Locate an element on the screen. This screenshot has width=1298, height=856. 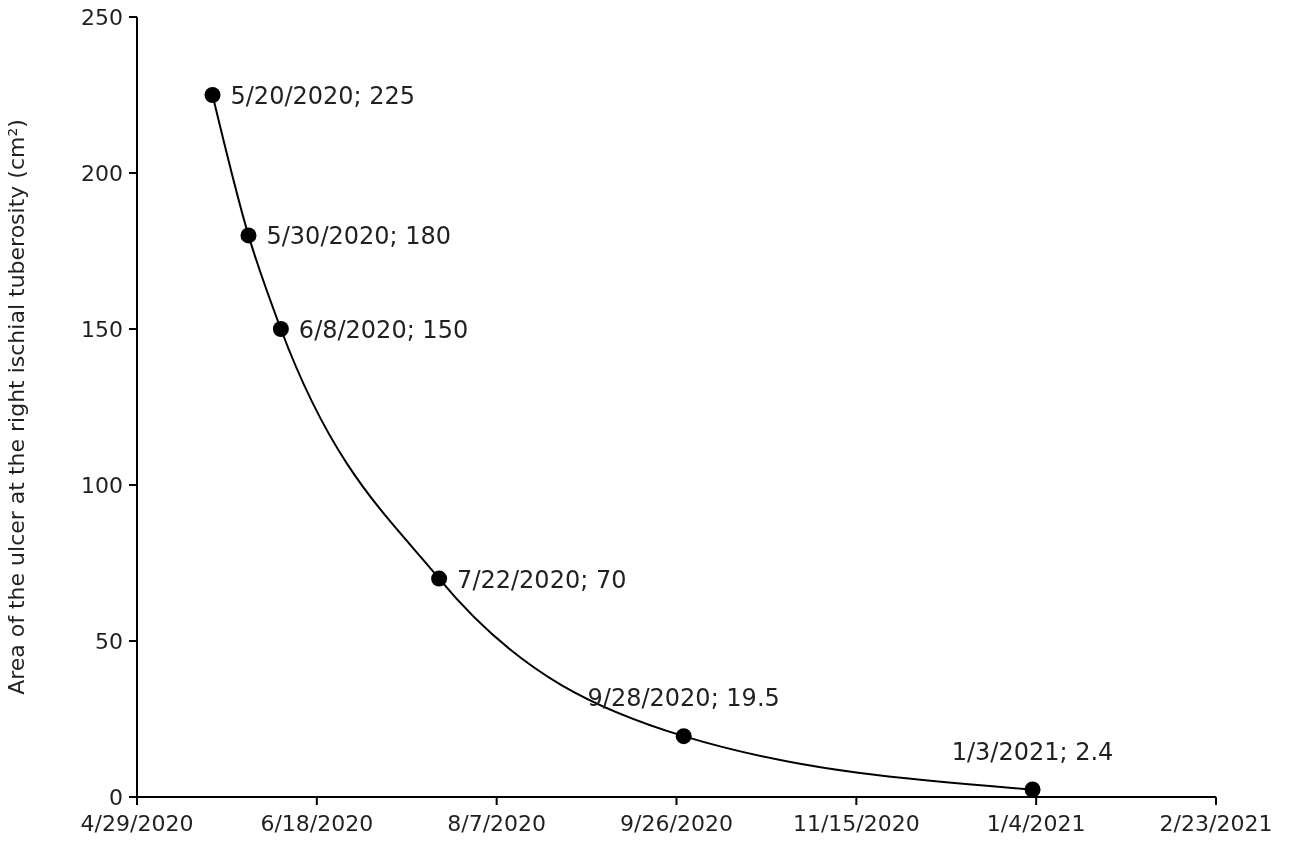
data-label: 6/8/2020; 150 is located at coordinates (383, 330).